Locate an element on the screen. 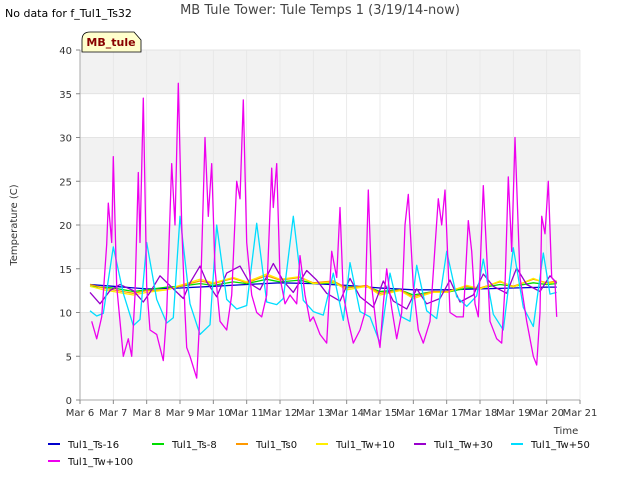 This screenshot has height=480, width=640. y-tick-label: 30 is located at coordinates (65, 139).